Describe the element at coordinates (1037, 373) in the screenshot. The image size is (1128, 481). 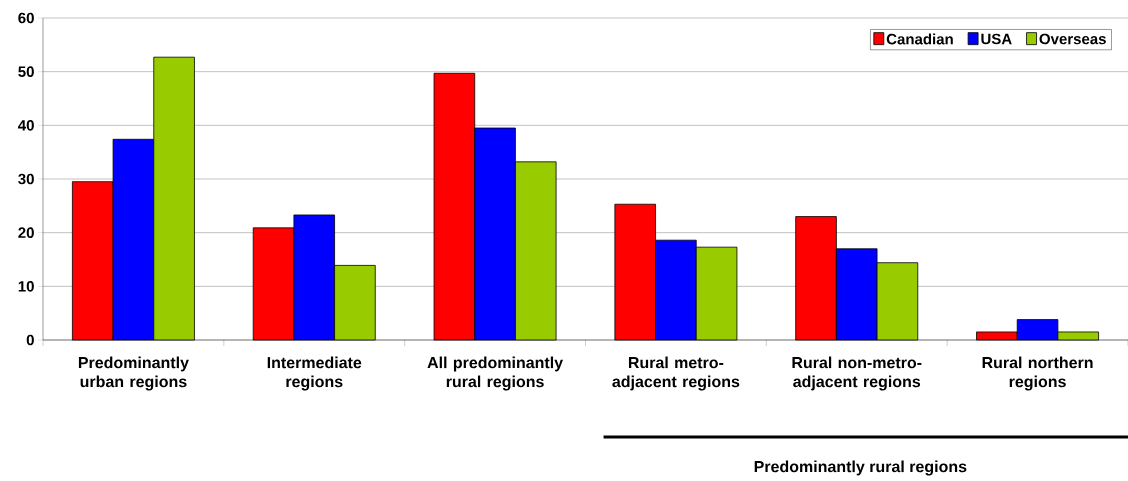
I see `x-tick-label: Rural northern regions` at that location.